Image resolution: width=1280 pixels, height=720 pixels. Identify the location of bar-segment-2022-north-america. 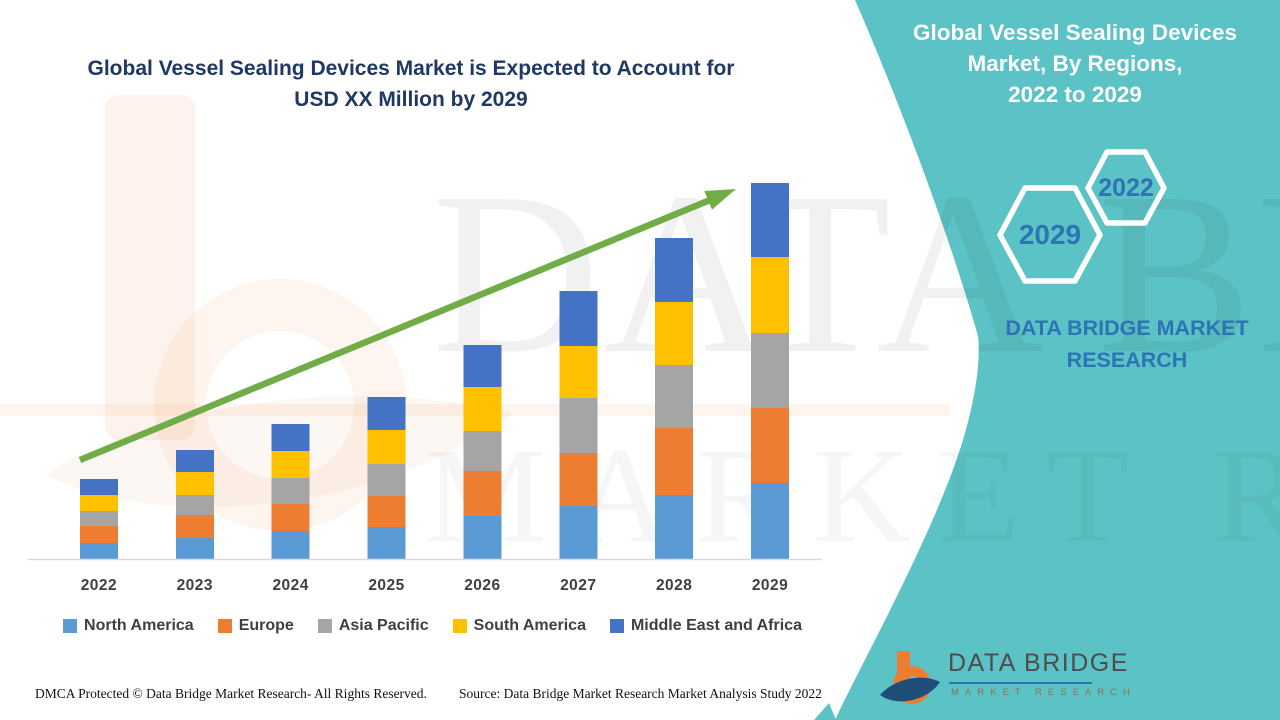
(99, 551).